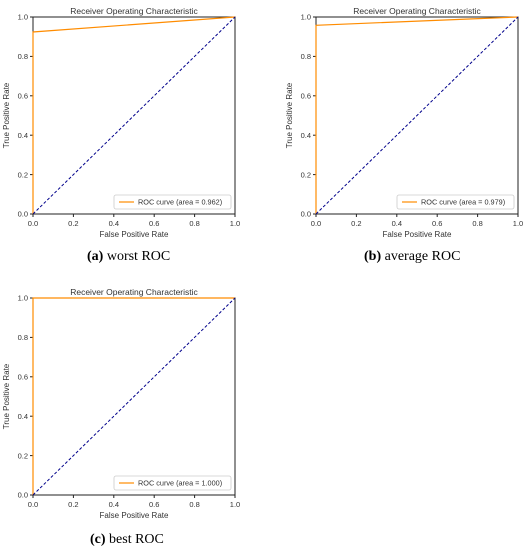 The image size is (529, 550). I want to click on caption-b: (b) average ROC, so click(412, 257).